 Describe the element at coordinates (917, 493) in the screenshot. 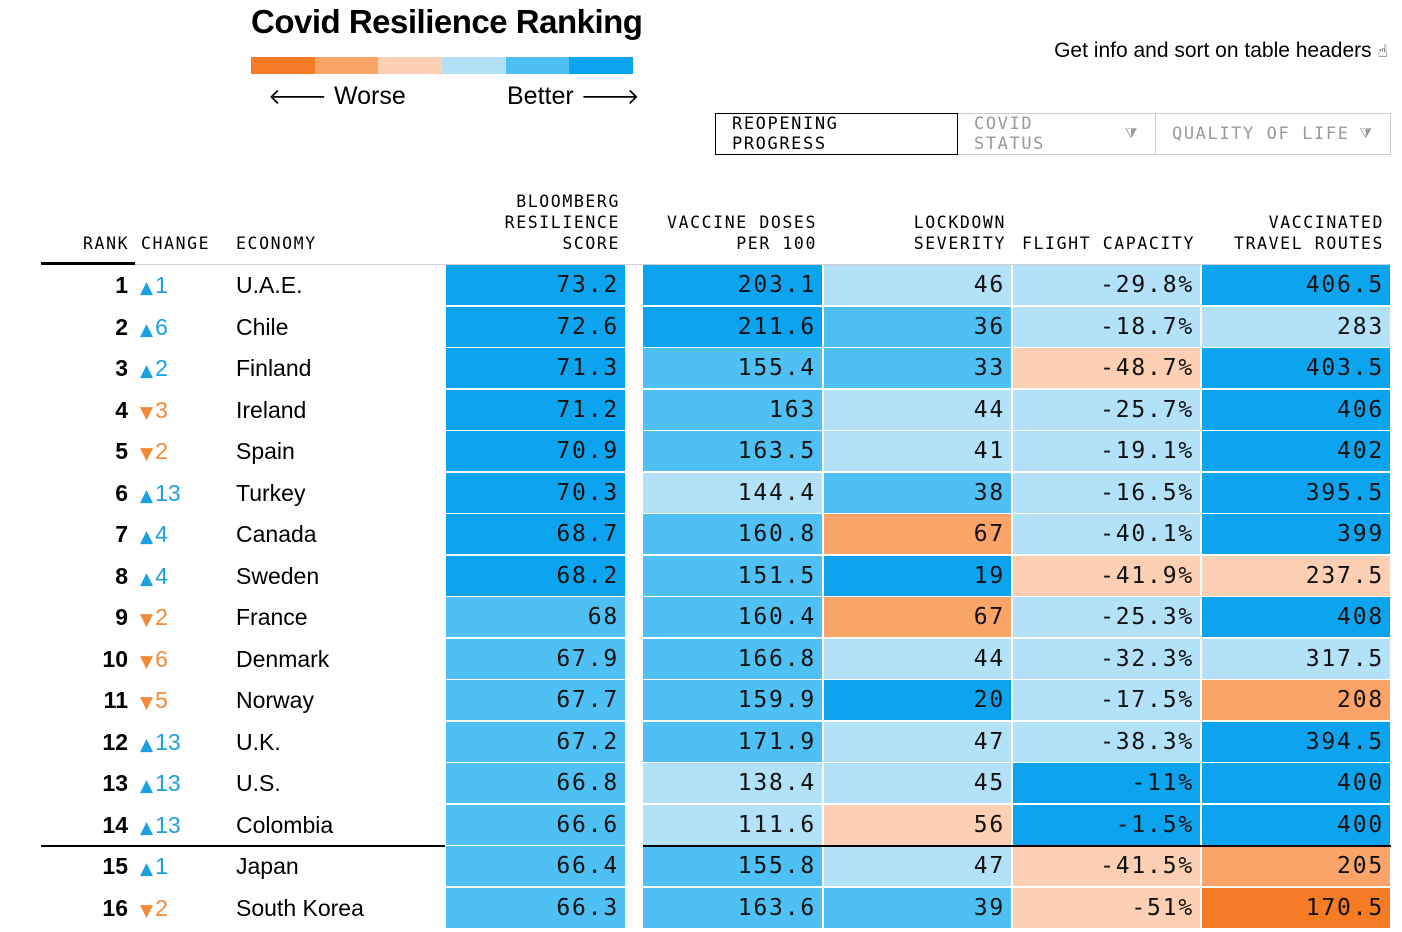

I see `cell-lockdown: 38` at that location.